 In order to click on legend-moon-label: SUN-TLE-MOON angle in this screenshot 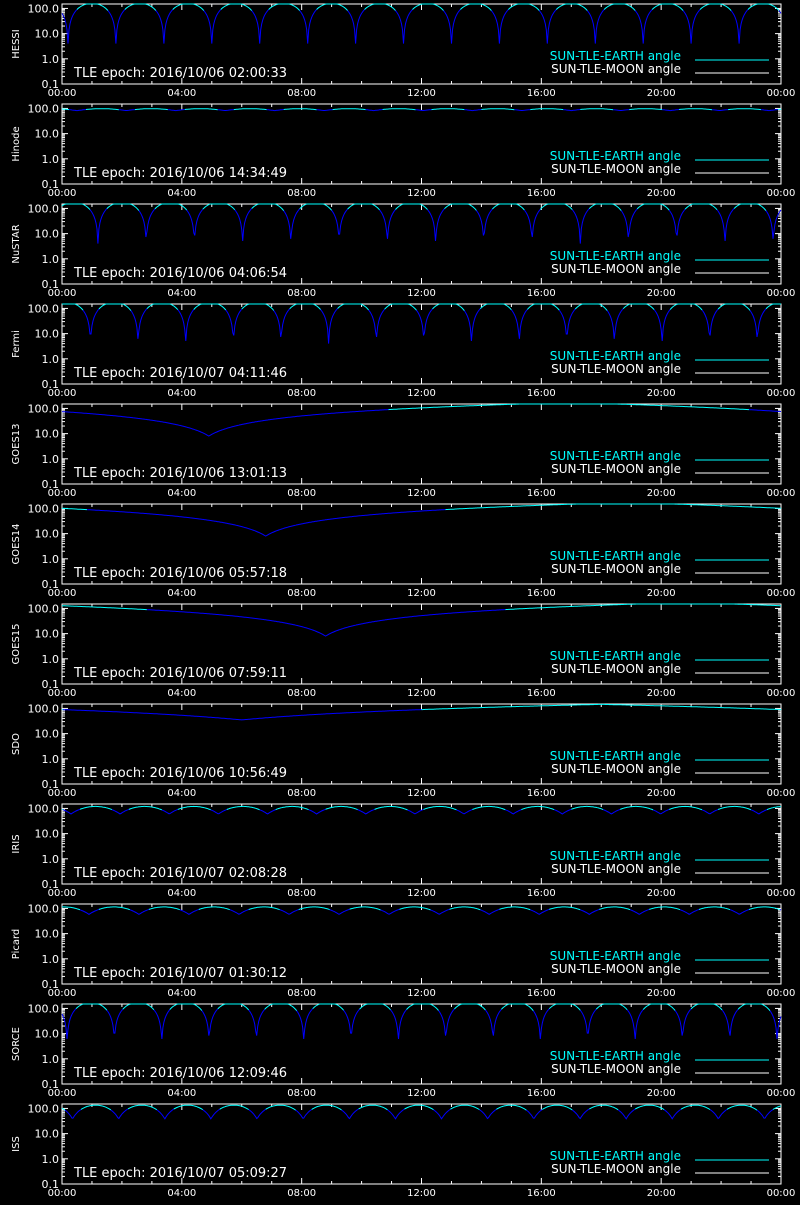, I will do `click(616, 1169)`.